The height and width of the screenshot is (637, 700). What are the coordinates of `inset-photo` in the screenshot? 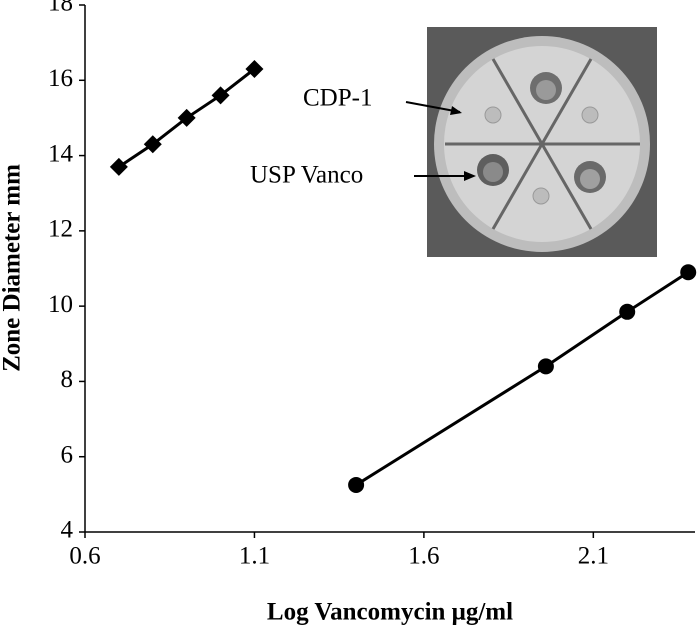 It's located at (542, 142).